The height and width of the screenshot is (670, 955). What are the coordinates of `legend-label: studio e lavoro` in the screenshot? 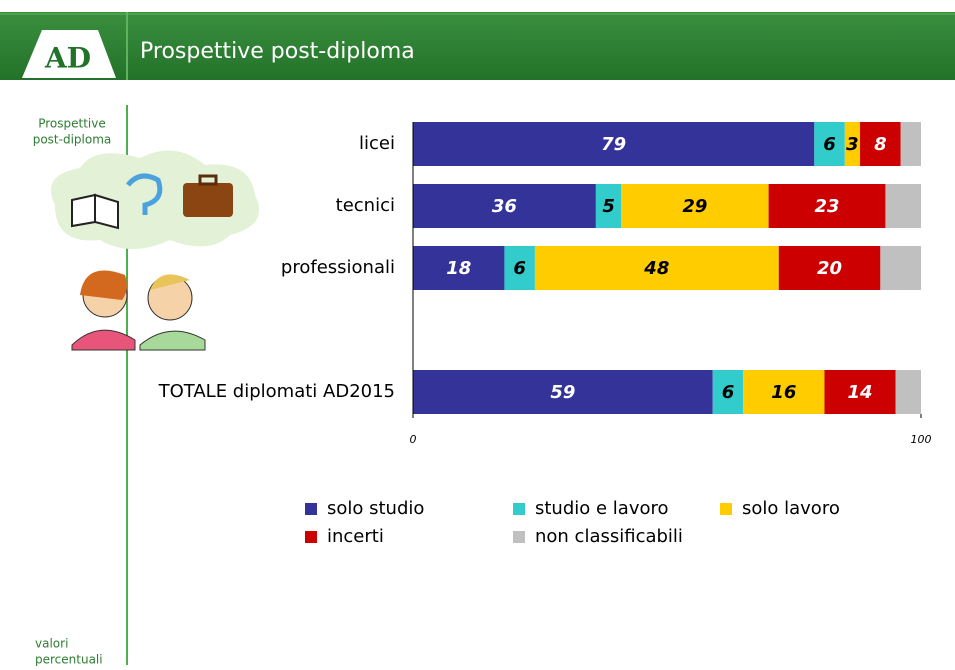 It's located at (602, 508).